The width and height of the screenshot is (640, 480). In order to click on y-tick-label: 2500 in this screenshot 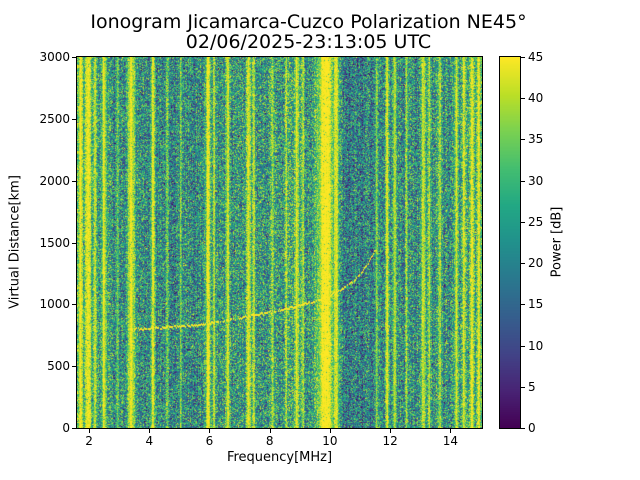, I will do `click(54, 118)`.